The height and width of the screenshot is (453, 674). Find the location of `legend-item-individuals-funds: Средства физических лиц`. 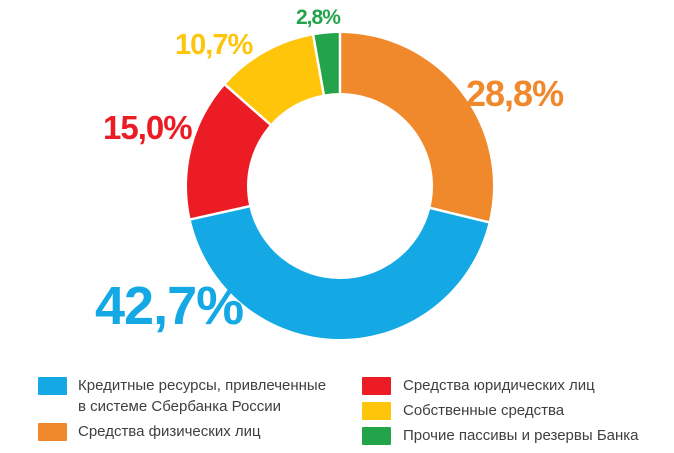

legend-item-individuals-funds: Средства физических лиц is located at coordinates (182, 431).